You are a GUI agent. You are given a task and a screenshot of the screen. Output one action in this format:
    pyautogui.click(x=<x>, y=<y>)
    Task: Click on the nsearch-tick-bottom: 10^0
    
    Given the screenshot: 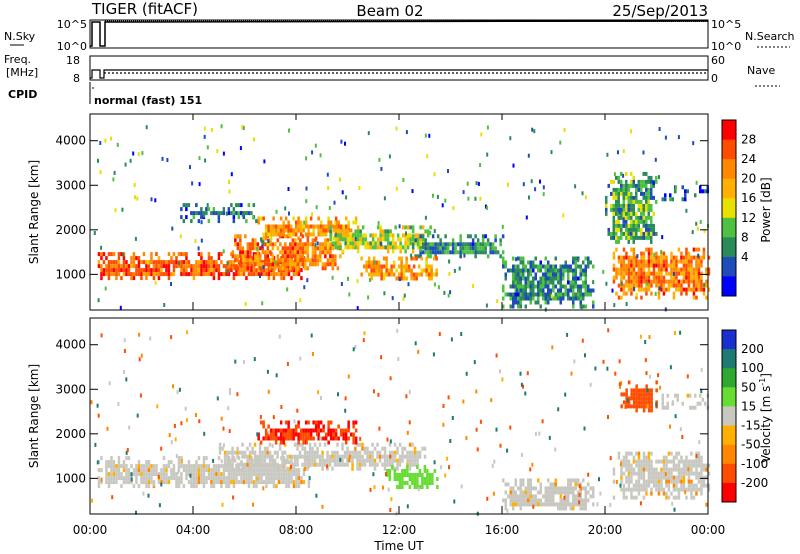 What is the action you would take?
    pyautogui.click(x=726, y=46)
    